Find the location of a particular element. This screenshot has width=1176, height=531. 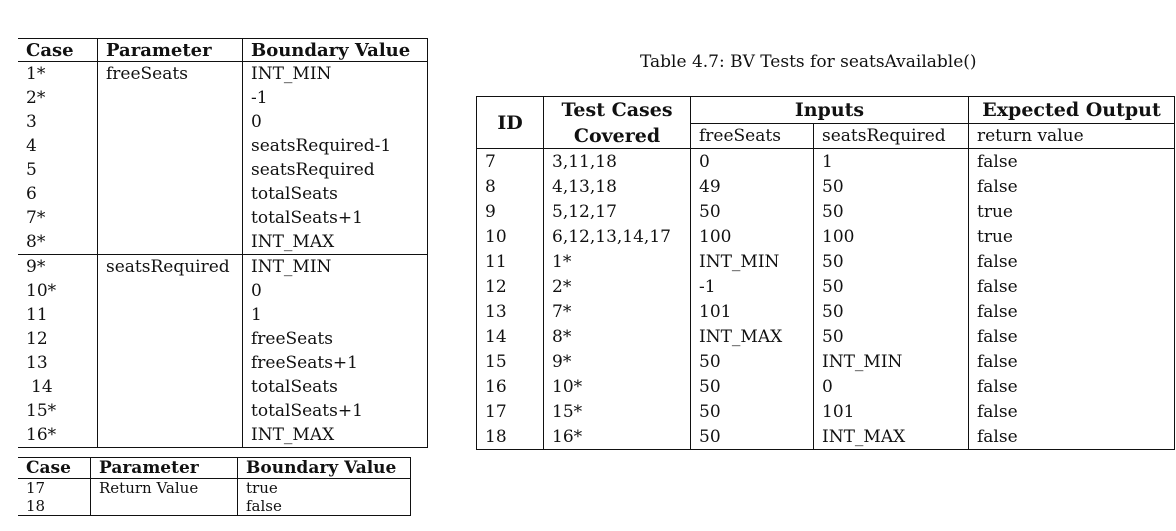

case-cell: 3 is located at coordinates (58, 122).